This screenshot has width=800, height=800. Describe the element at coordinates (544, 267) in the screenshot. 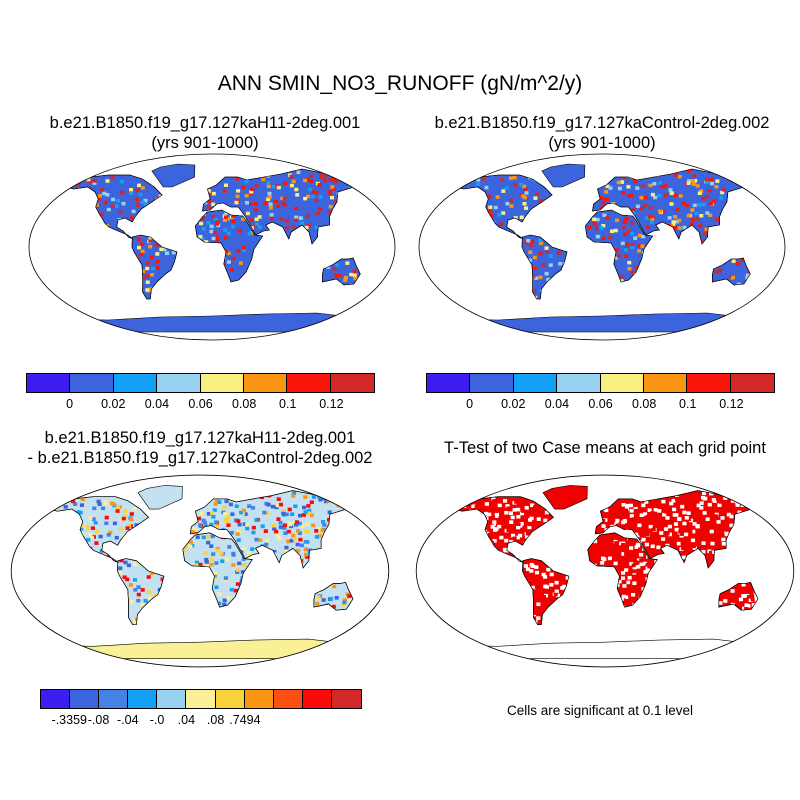

I see `continent-south-america` at that location.